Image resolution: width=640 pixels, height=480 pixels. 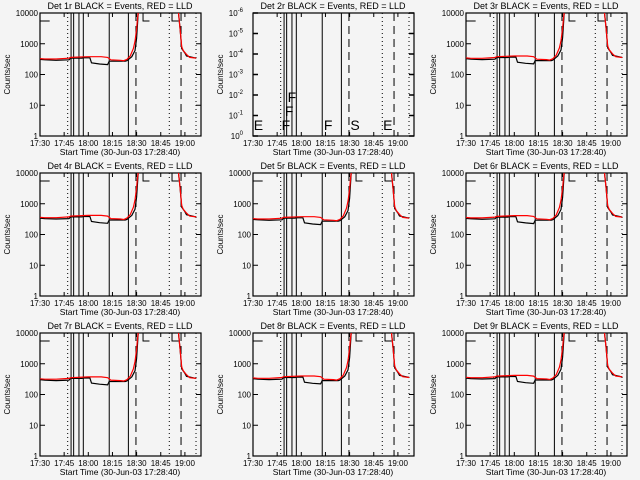 I want to click on panel-title: Det 9r BLACK = Events, RED = LLD, so click(x=546, y=326).